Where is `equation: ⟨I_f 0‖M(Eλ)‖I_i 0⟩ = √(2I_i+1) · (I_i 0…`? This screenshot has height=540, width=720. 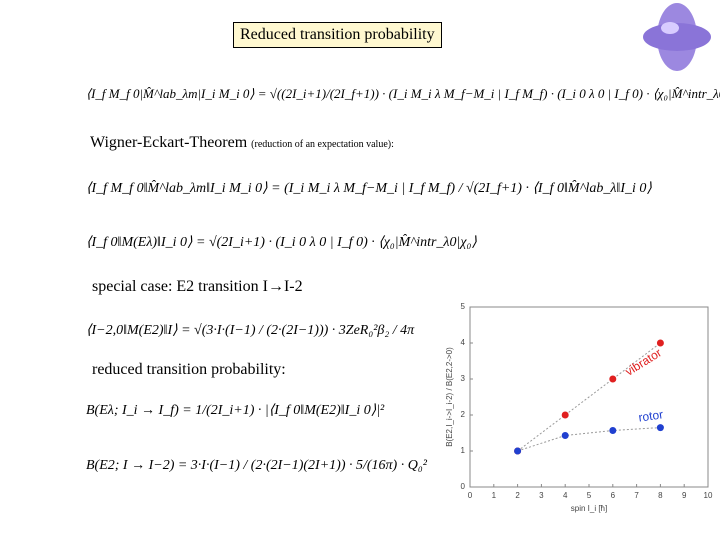
equation: ⟨I_f 0‖M(Eλ)‖I_i 0⟩ = √(2I_i+1) · (I_i 0… is located at coordinates (281, 242).